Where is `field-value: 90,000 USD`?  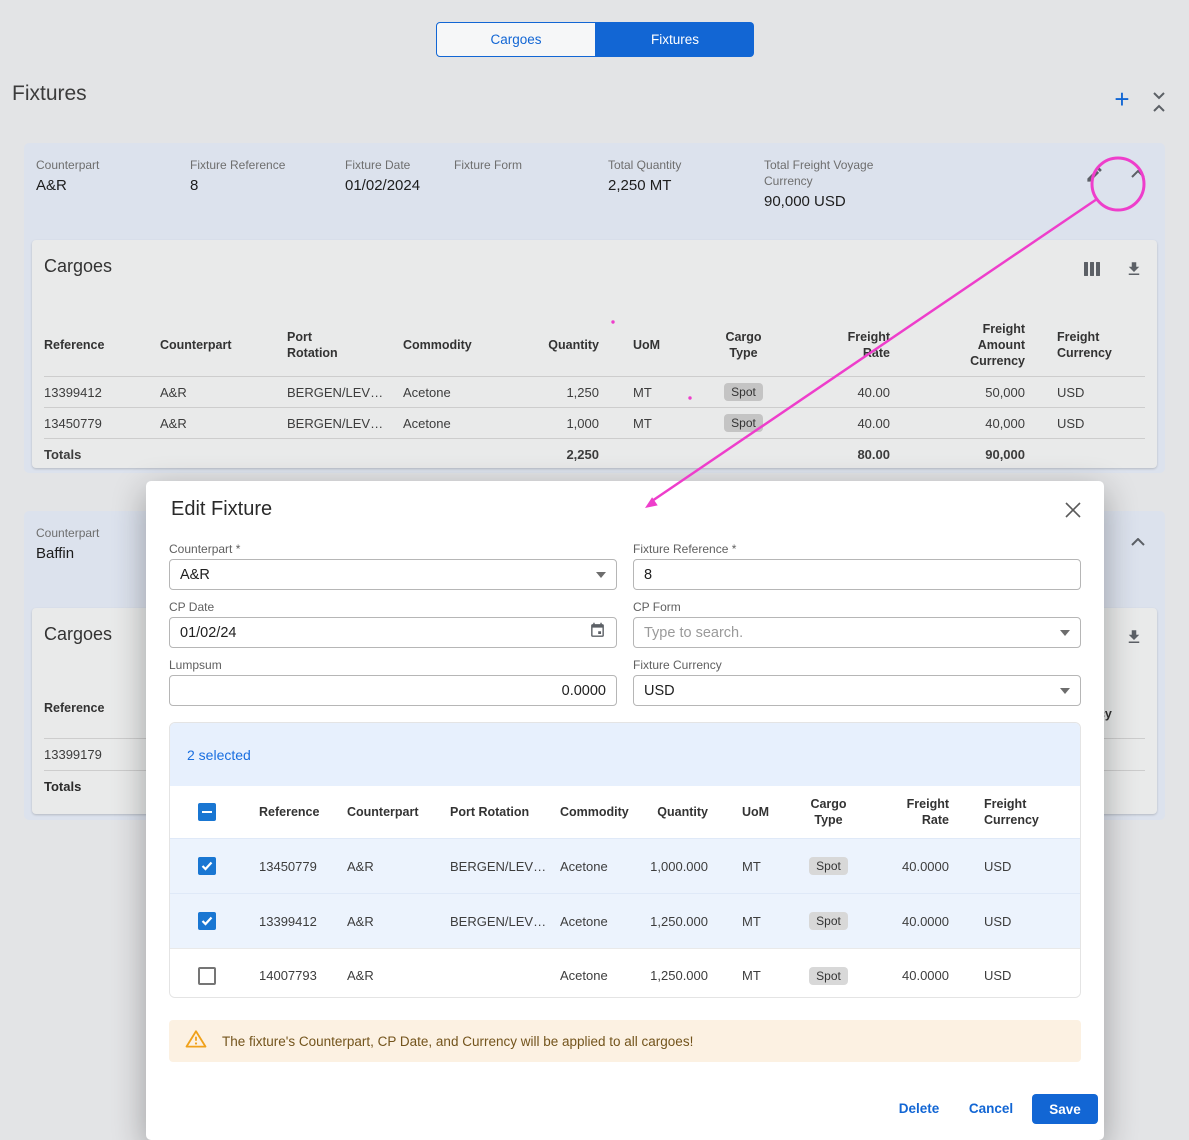 field-value: 90,000 USD is located at coordinates (805, 201).